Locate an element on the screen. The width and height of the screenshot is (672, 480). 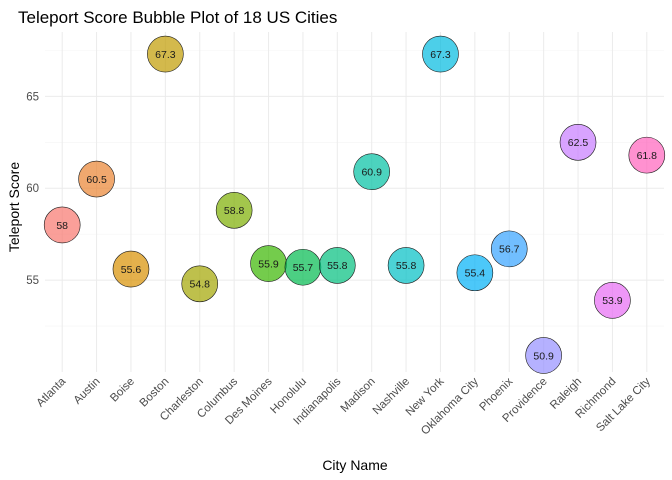
y-tick-label-0: 55 is located at coordinates (32, 281).